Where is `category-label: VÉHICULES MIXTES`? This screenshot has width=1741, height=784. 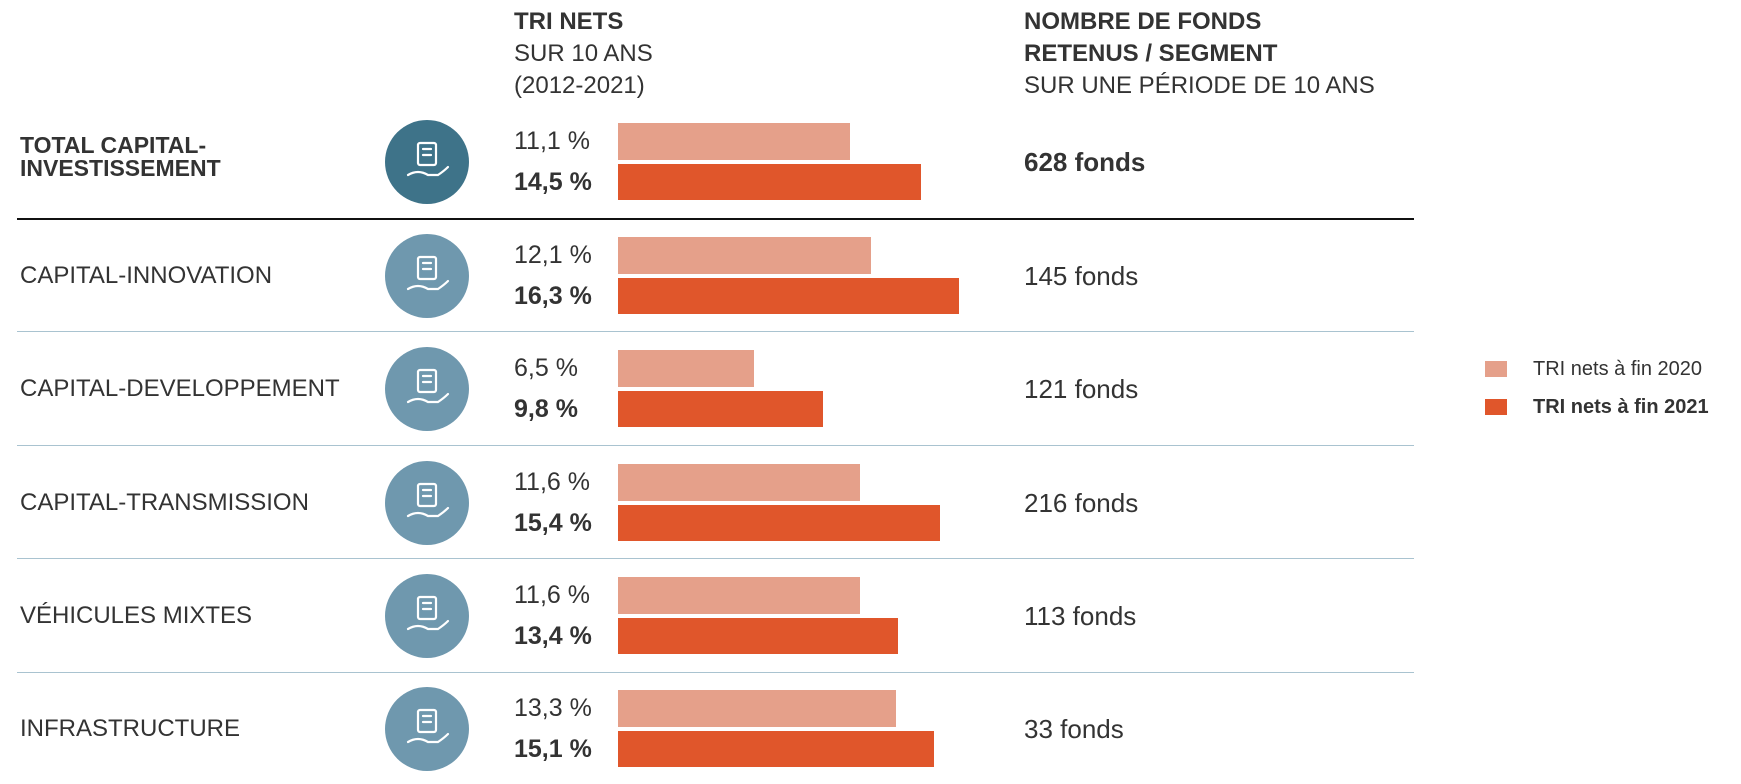
category-label: VÉHICULES MIXTES is located at coordinates (136, 615).